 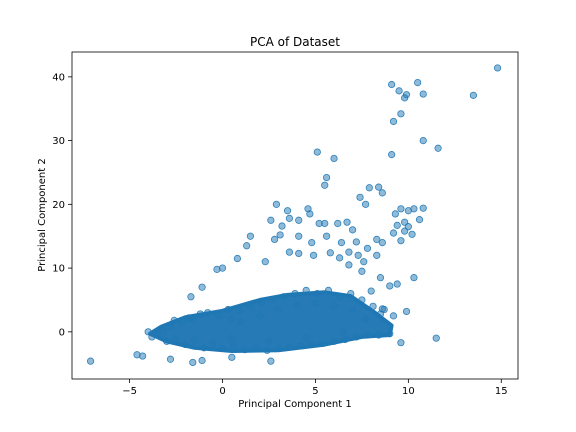 What do you see at coordinates (129, 391) in the screenshot?
I see `x-tick-label: −5` at bounding box center [129, 391].